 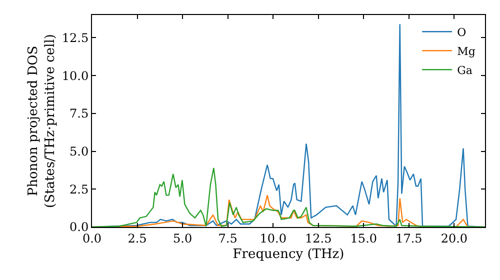 What do you see at coordinates (79, 189) in the screenshot?
I see `y-tick-label: 2.5` at bounding box center [79, 189].